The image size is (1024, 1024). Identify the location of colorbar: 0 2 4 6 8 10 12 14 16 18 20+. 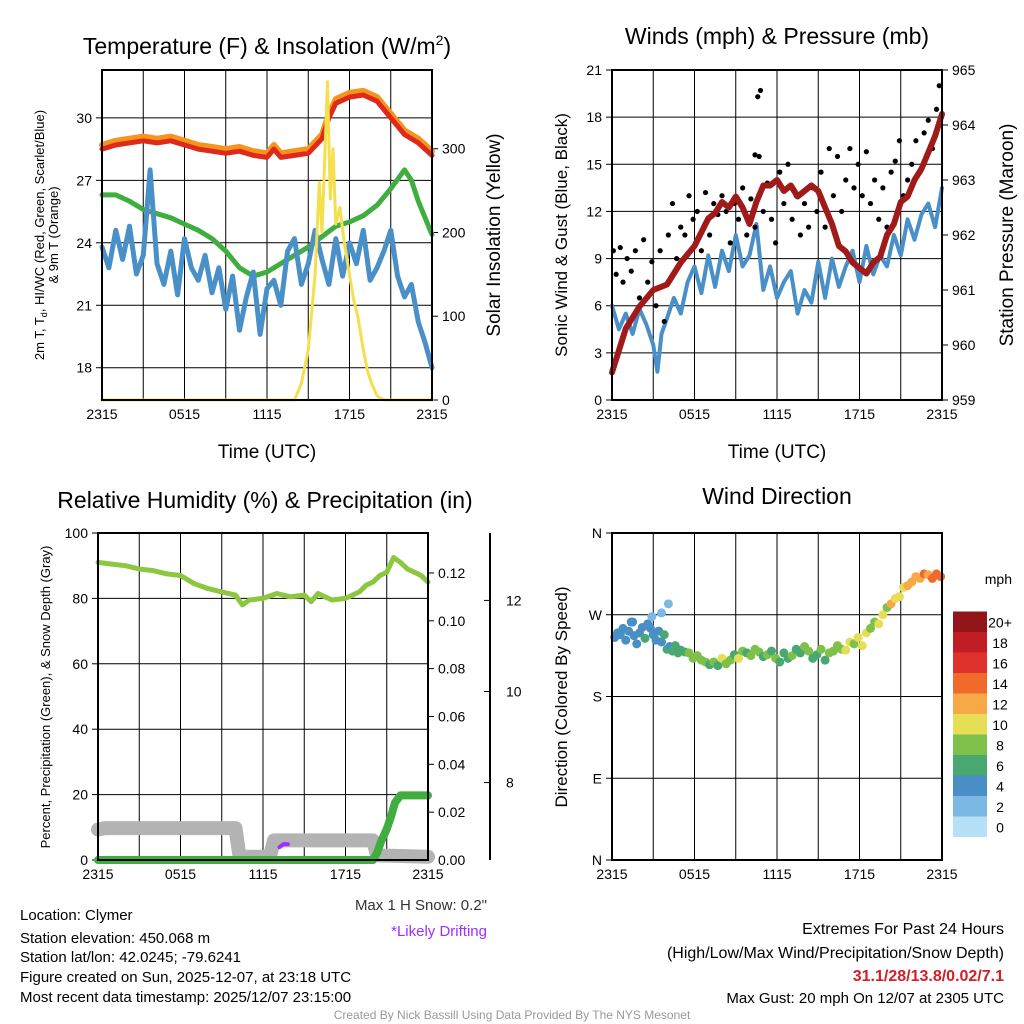
(982, 724).